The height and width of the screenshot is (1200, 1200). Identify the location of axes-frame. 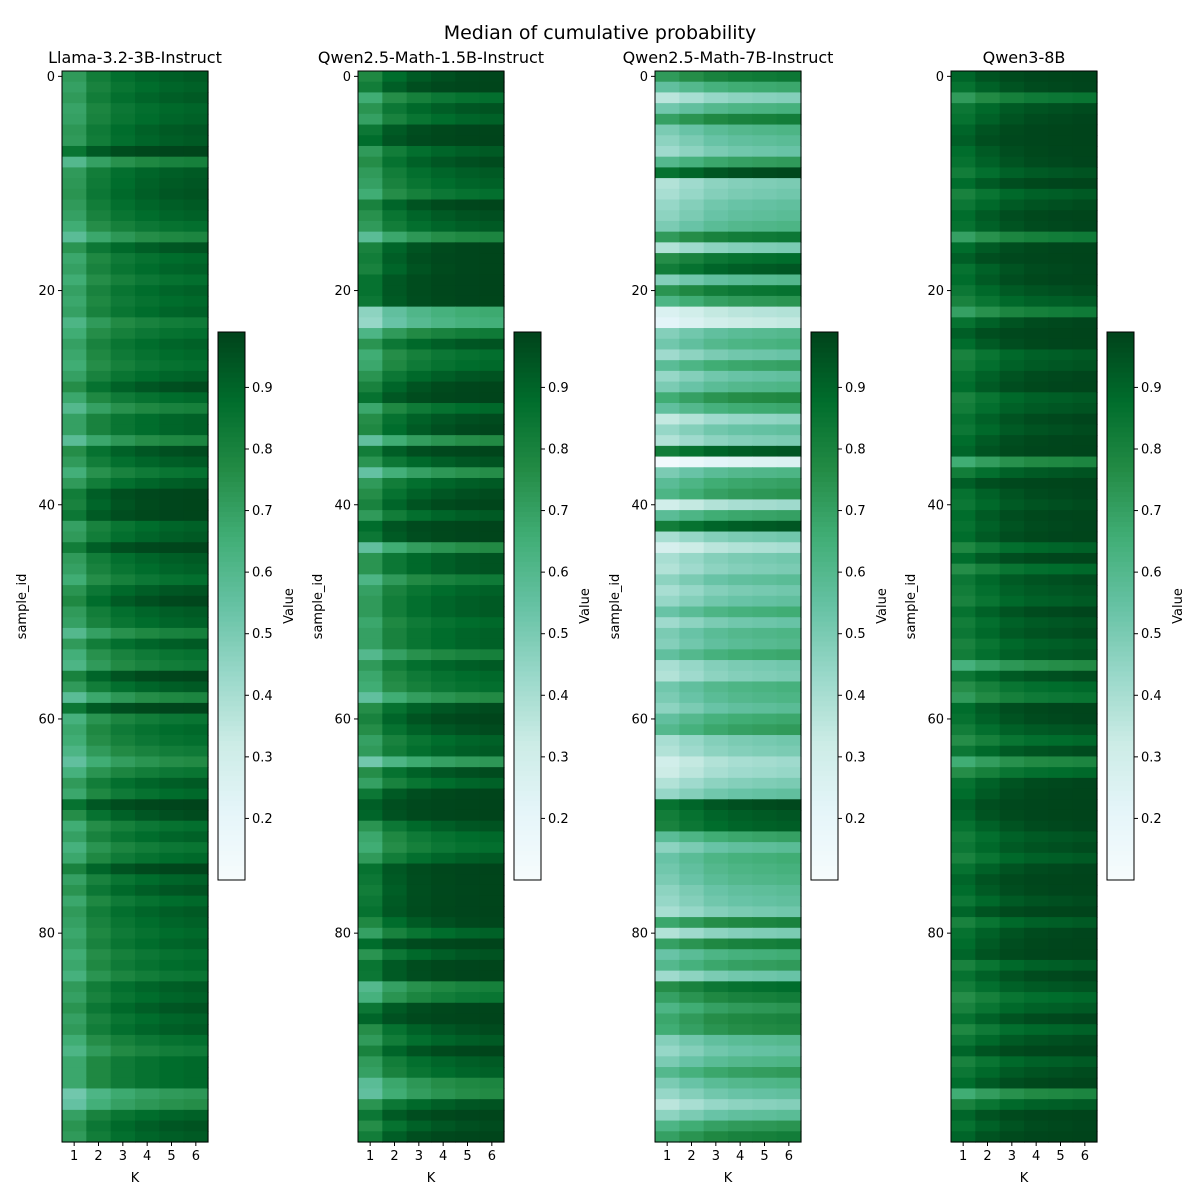
(728, 606).